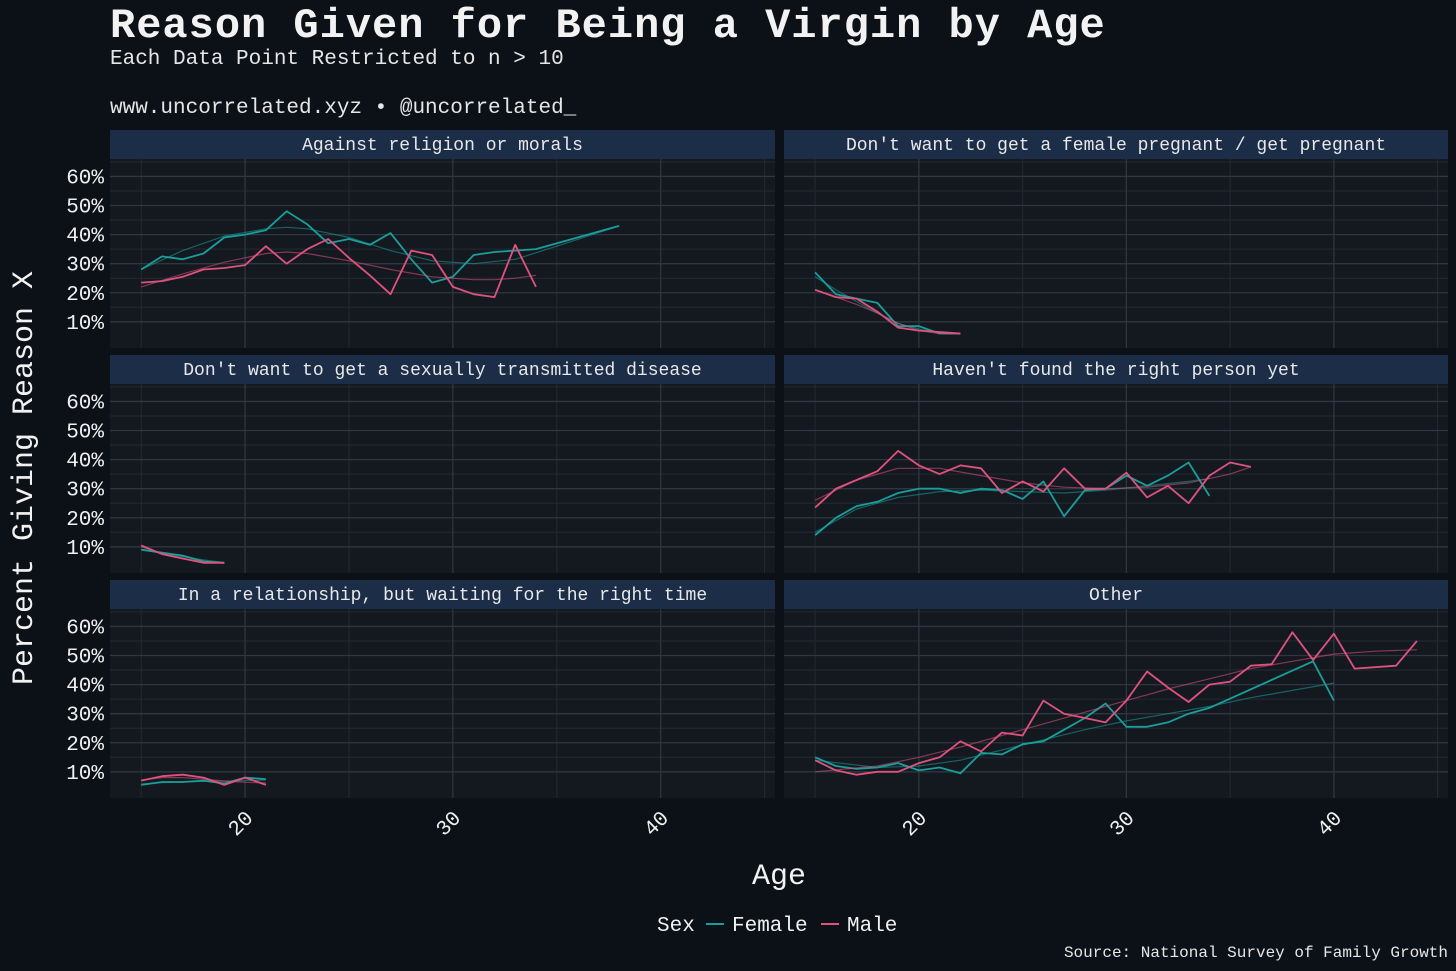  Describe the element at coordinates (337, 59) in the screenshot. I see `chart-subtitle: Each Data Point Restricted to n > 10` at that location.